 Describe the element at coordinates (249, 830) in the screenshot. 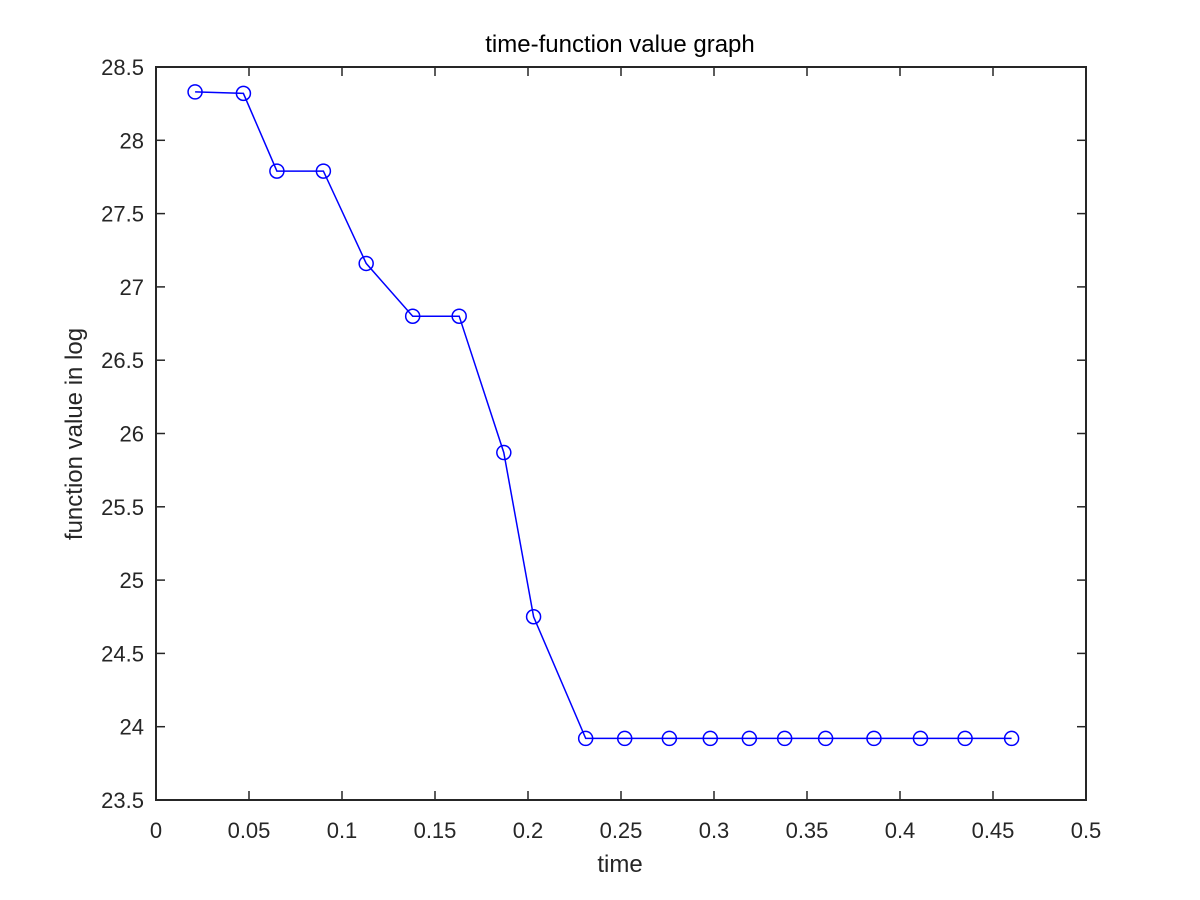

I see `x-tick-label: 0.05` at that location.